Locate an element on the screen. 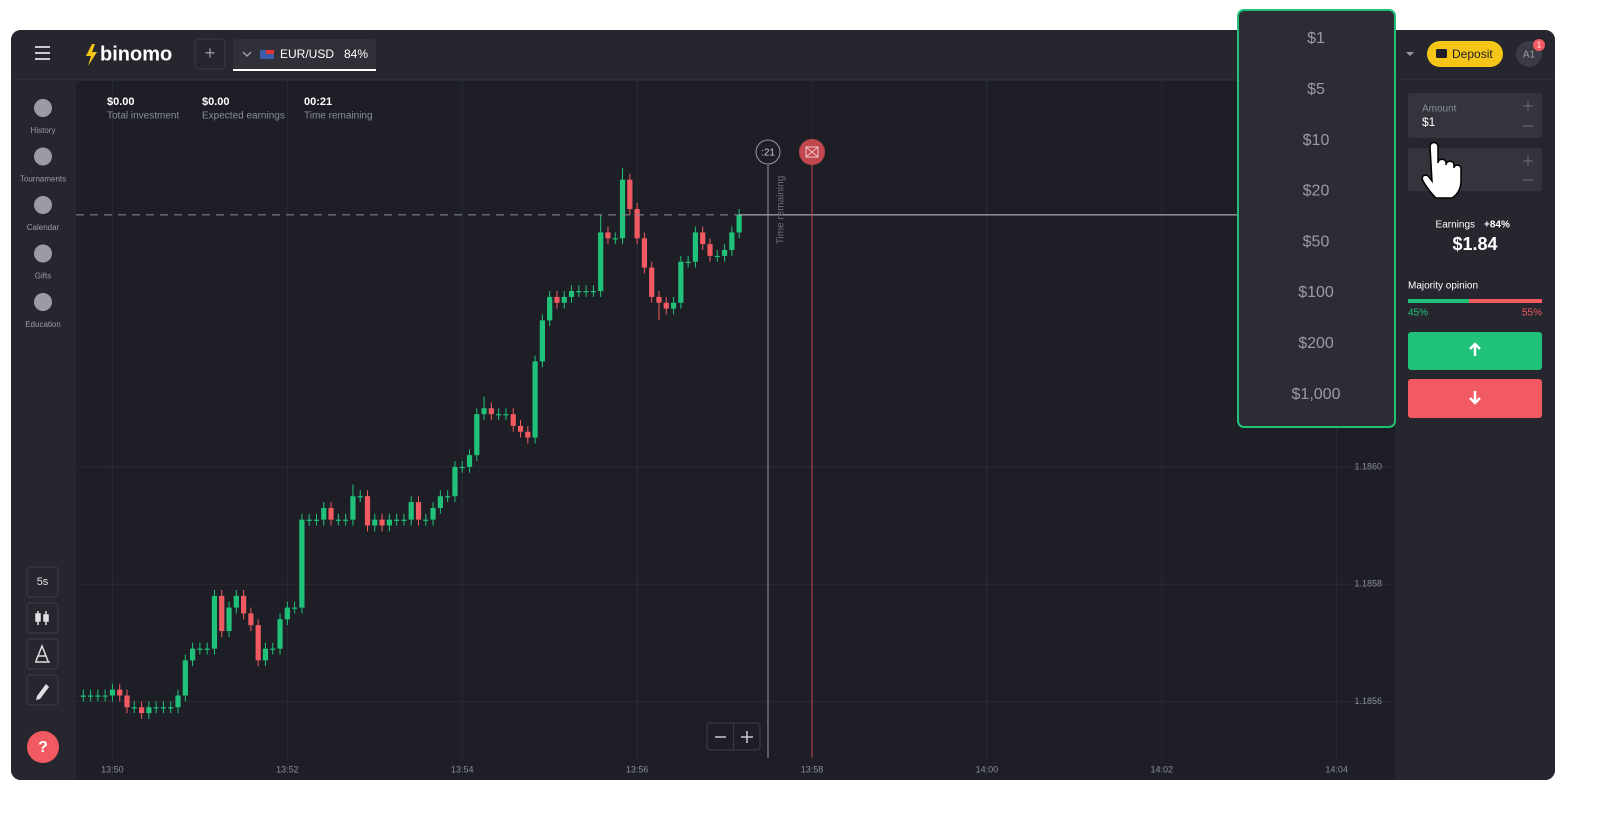 This screenshot has width=1600, height=817. sidebar-icons: History Tournaments Calendar Gifts Education is located at coordinates (43, 214).